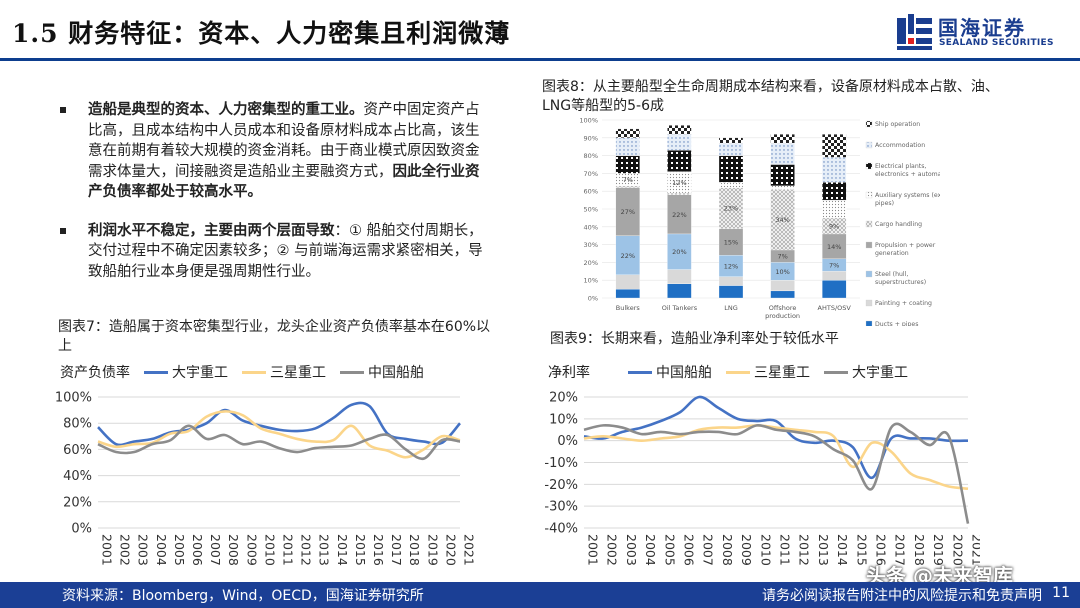 The image size is (1080, 608). What do you see at coordinates (900, 282) in the screenshot?
I see `fig8-legend-label: superstructures)` at bounding box center [900, 282].